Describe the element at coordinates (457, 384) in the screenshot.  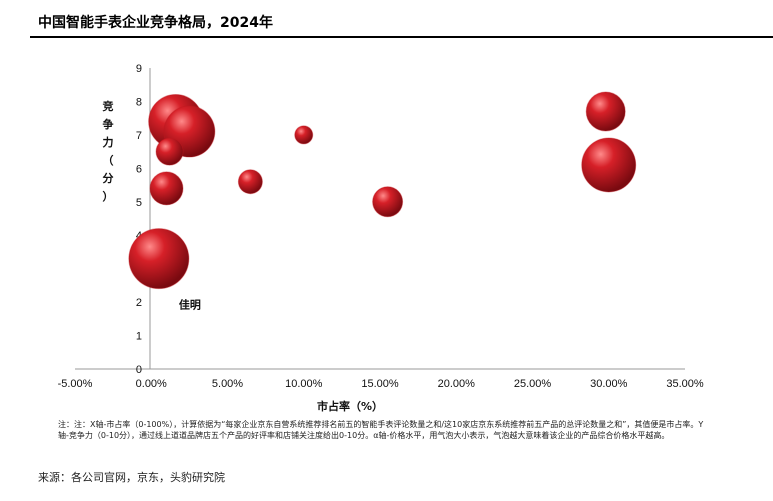
I see `x-tick-label: 20.00%` at that location.